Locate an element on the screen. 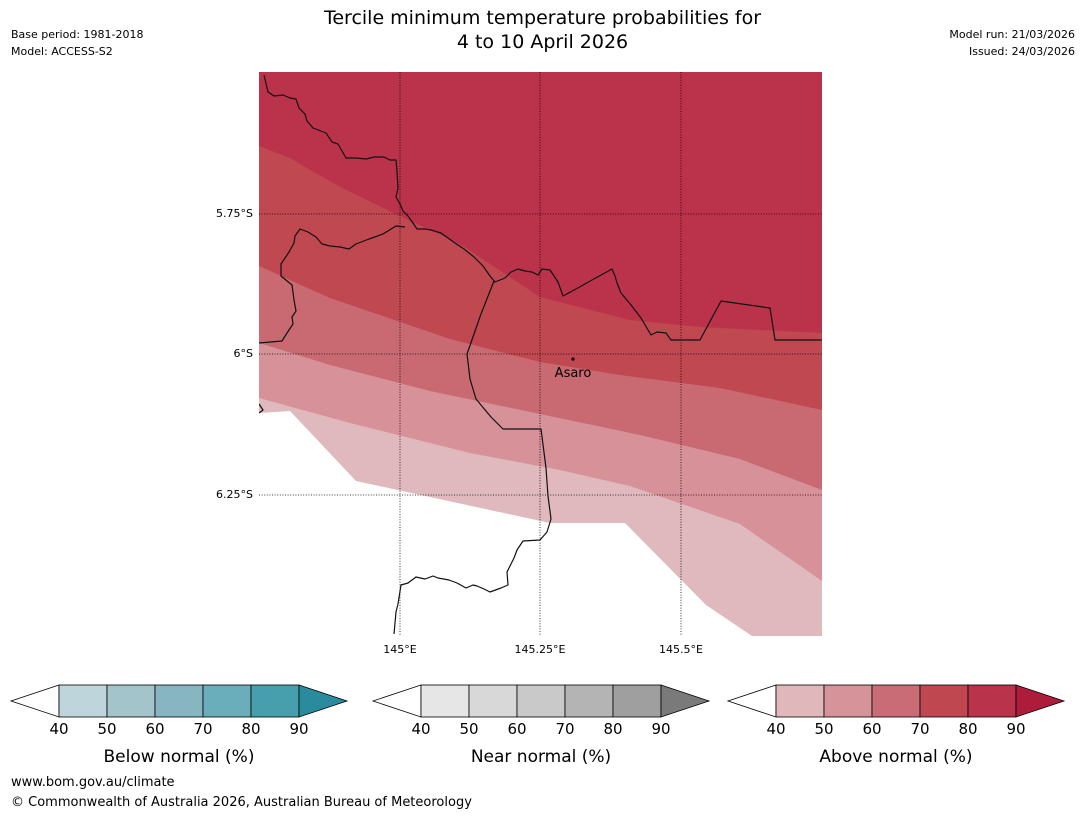 This screenshot has height=816, width=1085. above-normal-colorbar: 40 50 60 70 80 90 Above normal (%) is located at coordinates (896, 725).